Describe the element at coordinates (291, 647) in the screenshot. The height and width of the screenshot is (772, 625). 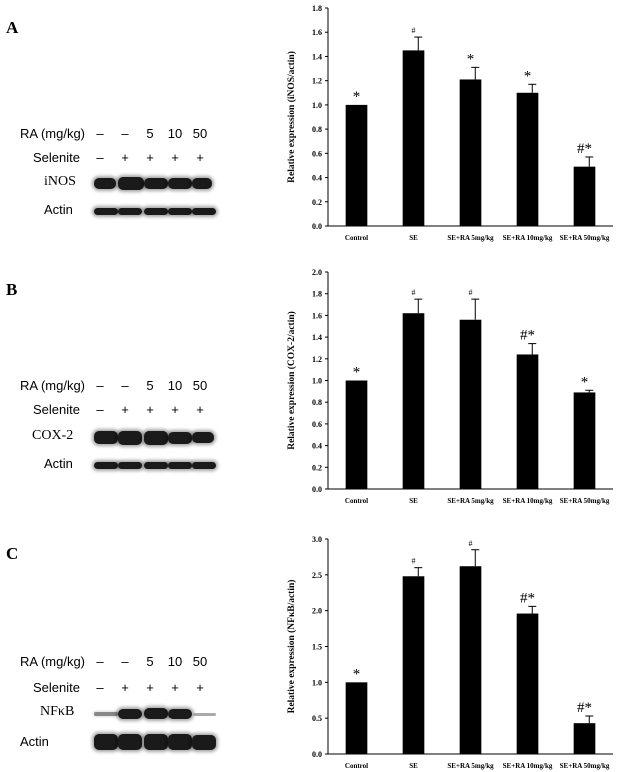
I see `y-axis-label: Relative expression (NFκB/actin)` at that location.